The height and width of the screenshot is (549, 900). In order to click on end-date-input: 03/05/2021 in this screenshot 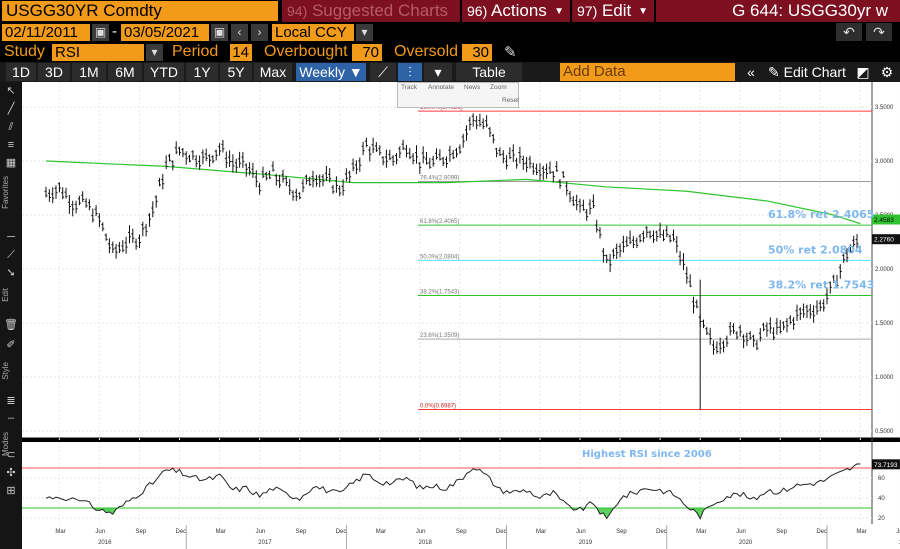, I will do `click(165, 32)`.